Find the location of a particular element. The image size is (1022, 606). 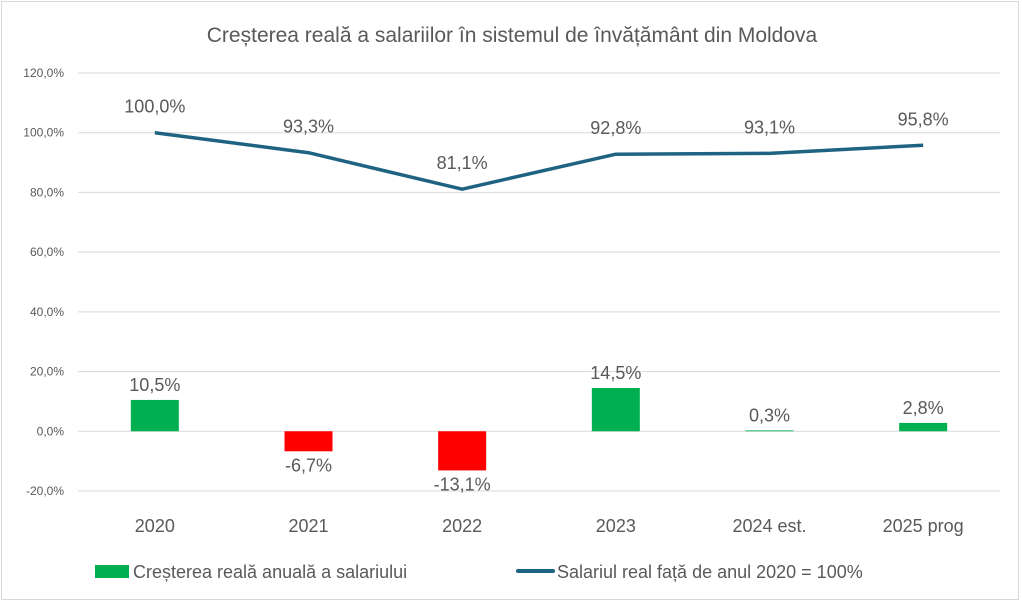

y-tick-label: 80,0% is located at coordinates (47, 192).